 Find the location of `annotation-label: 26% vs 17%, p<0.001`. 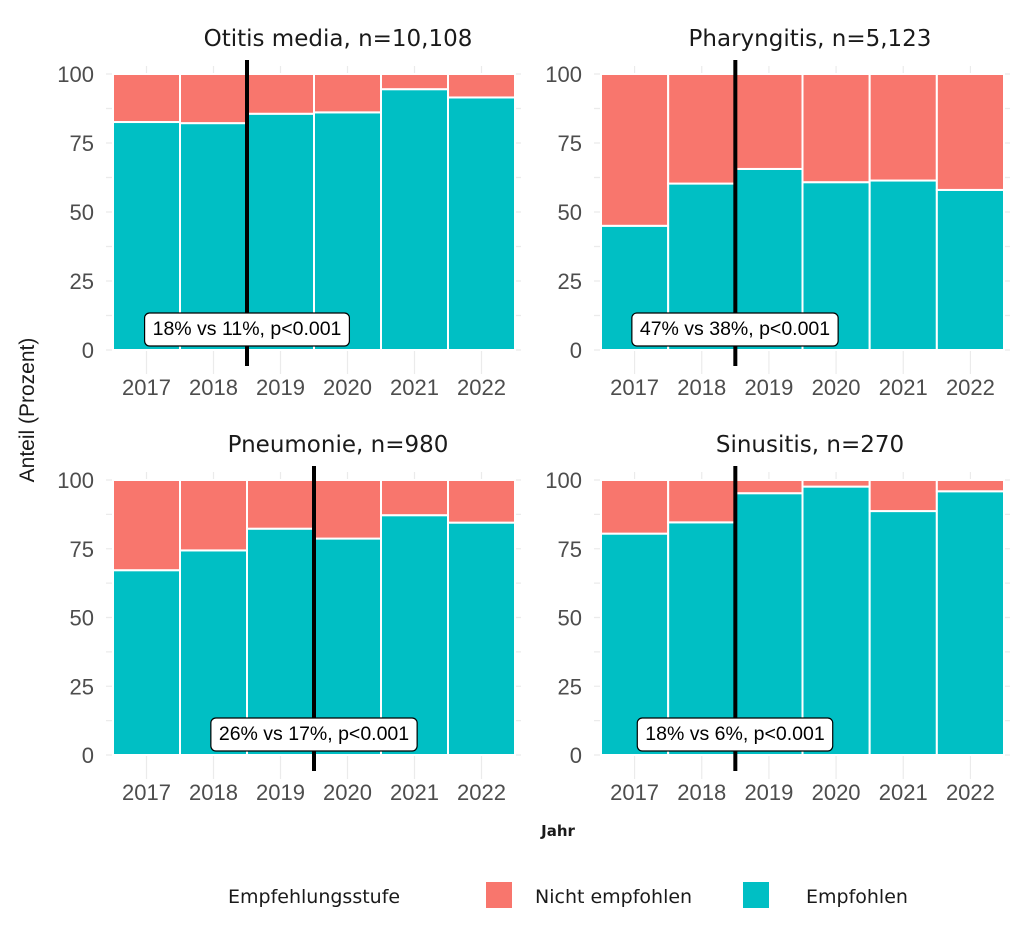

annotation-label: 26% vs 17%, p<0.001 is located at coordinates (314, 734).